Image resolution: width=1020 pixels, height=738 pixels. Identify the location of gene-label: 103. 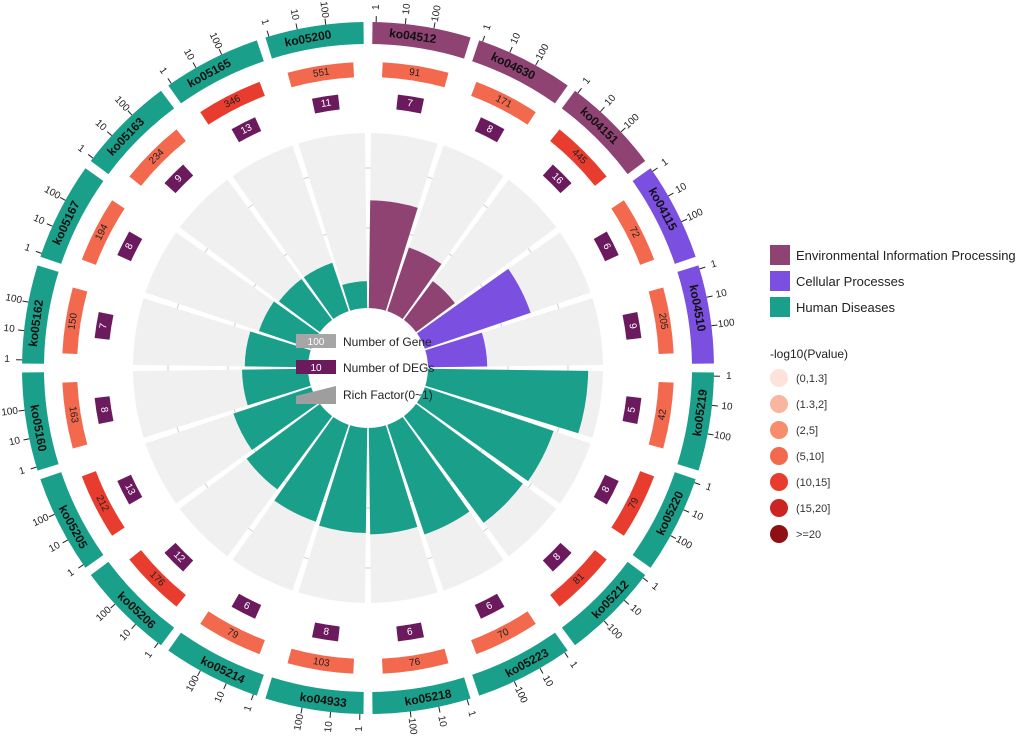
(321, 663).